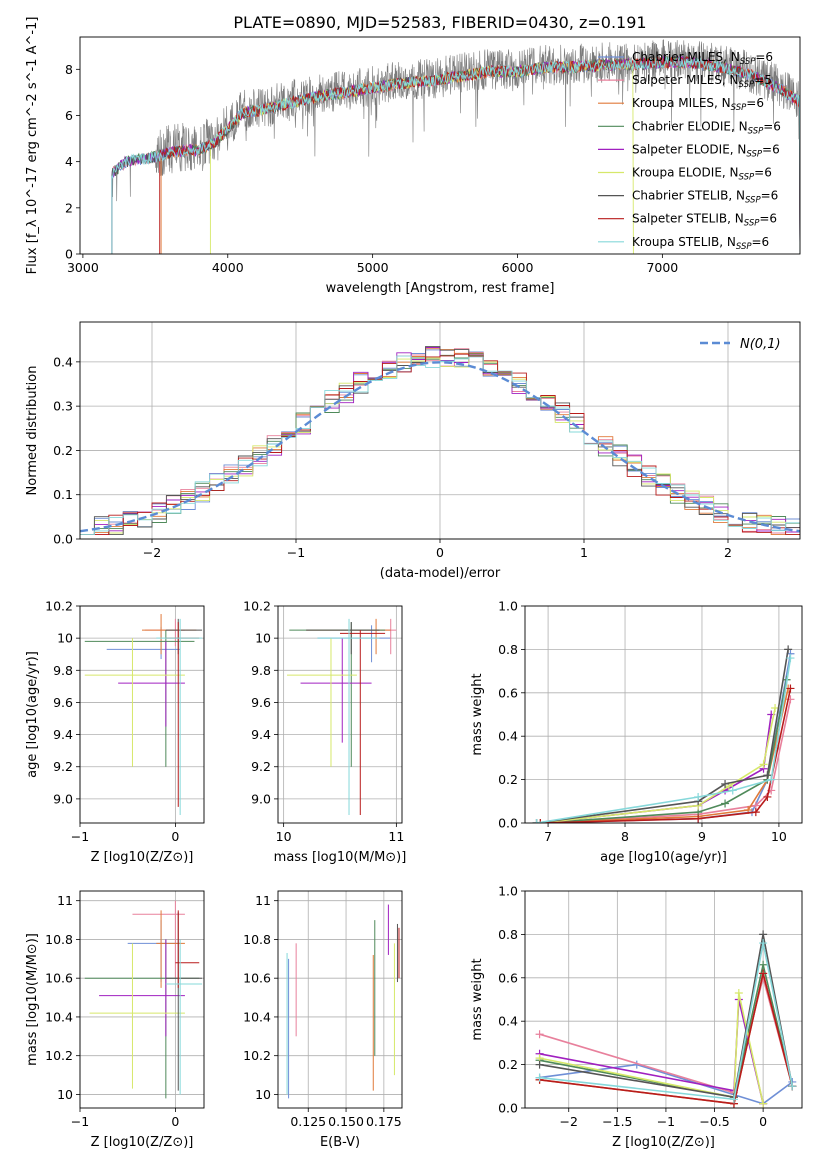 This screenshot has height=1170, width=819. What do you see at coordinates (32, 999) in the screenshot?
I see `y-axis-label: mass [log10(M/M⊙)]` at bounding box center [32, 999].